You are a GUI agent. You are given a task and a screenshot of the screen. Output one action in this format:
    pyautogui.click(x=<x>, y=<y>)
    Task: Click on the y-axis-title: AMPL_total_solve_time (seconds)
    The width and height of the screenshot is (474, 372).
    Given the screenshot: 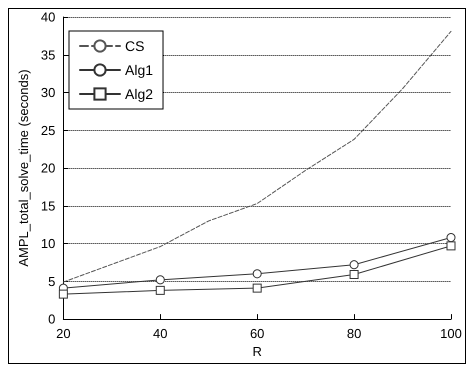 What is the action you would take?
    pyautogui.click(x=23, y=168)
    